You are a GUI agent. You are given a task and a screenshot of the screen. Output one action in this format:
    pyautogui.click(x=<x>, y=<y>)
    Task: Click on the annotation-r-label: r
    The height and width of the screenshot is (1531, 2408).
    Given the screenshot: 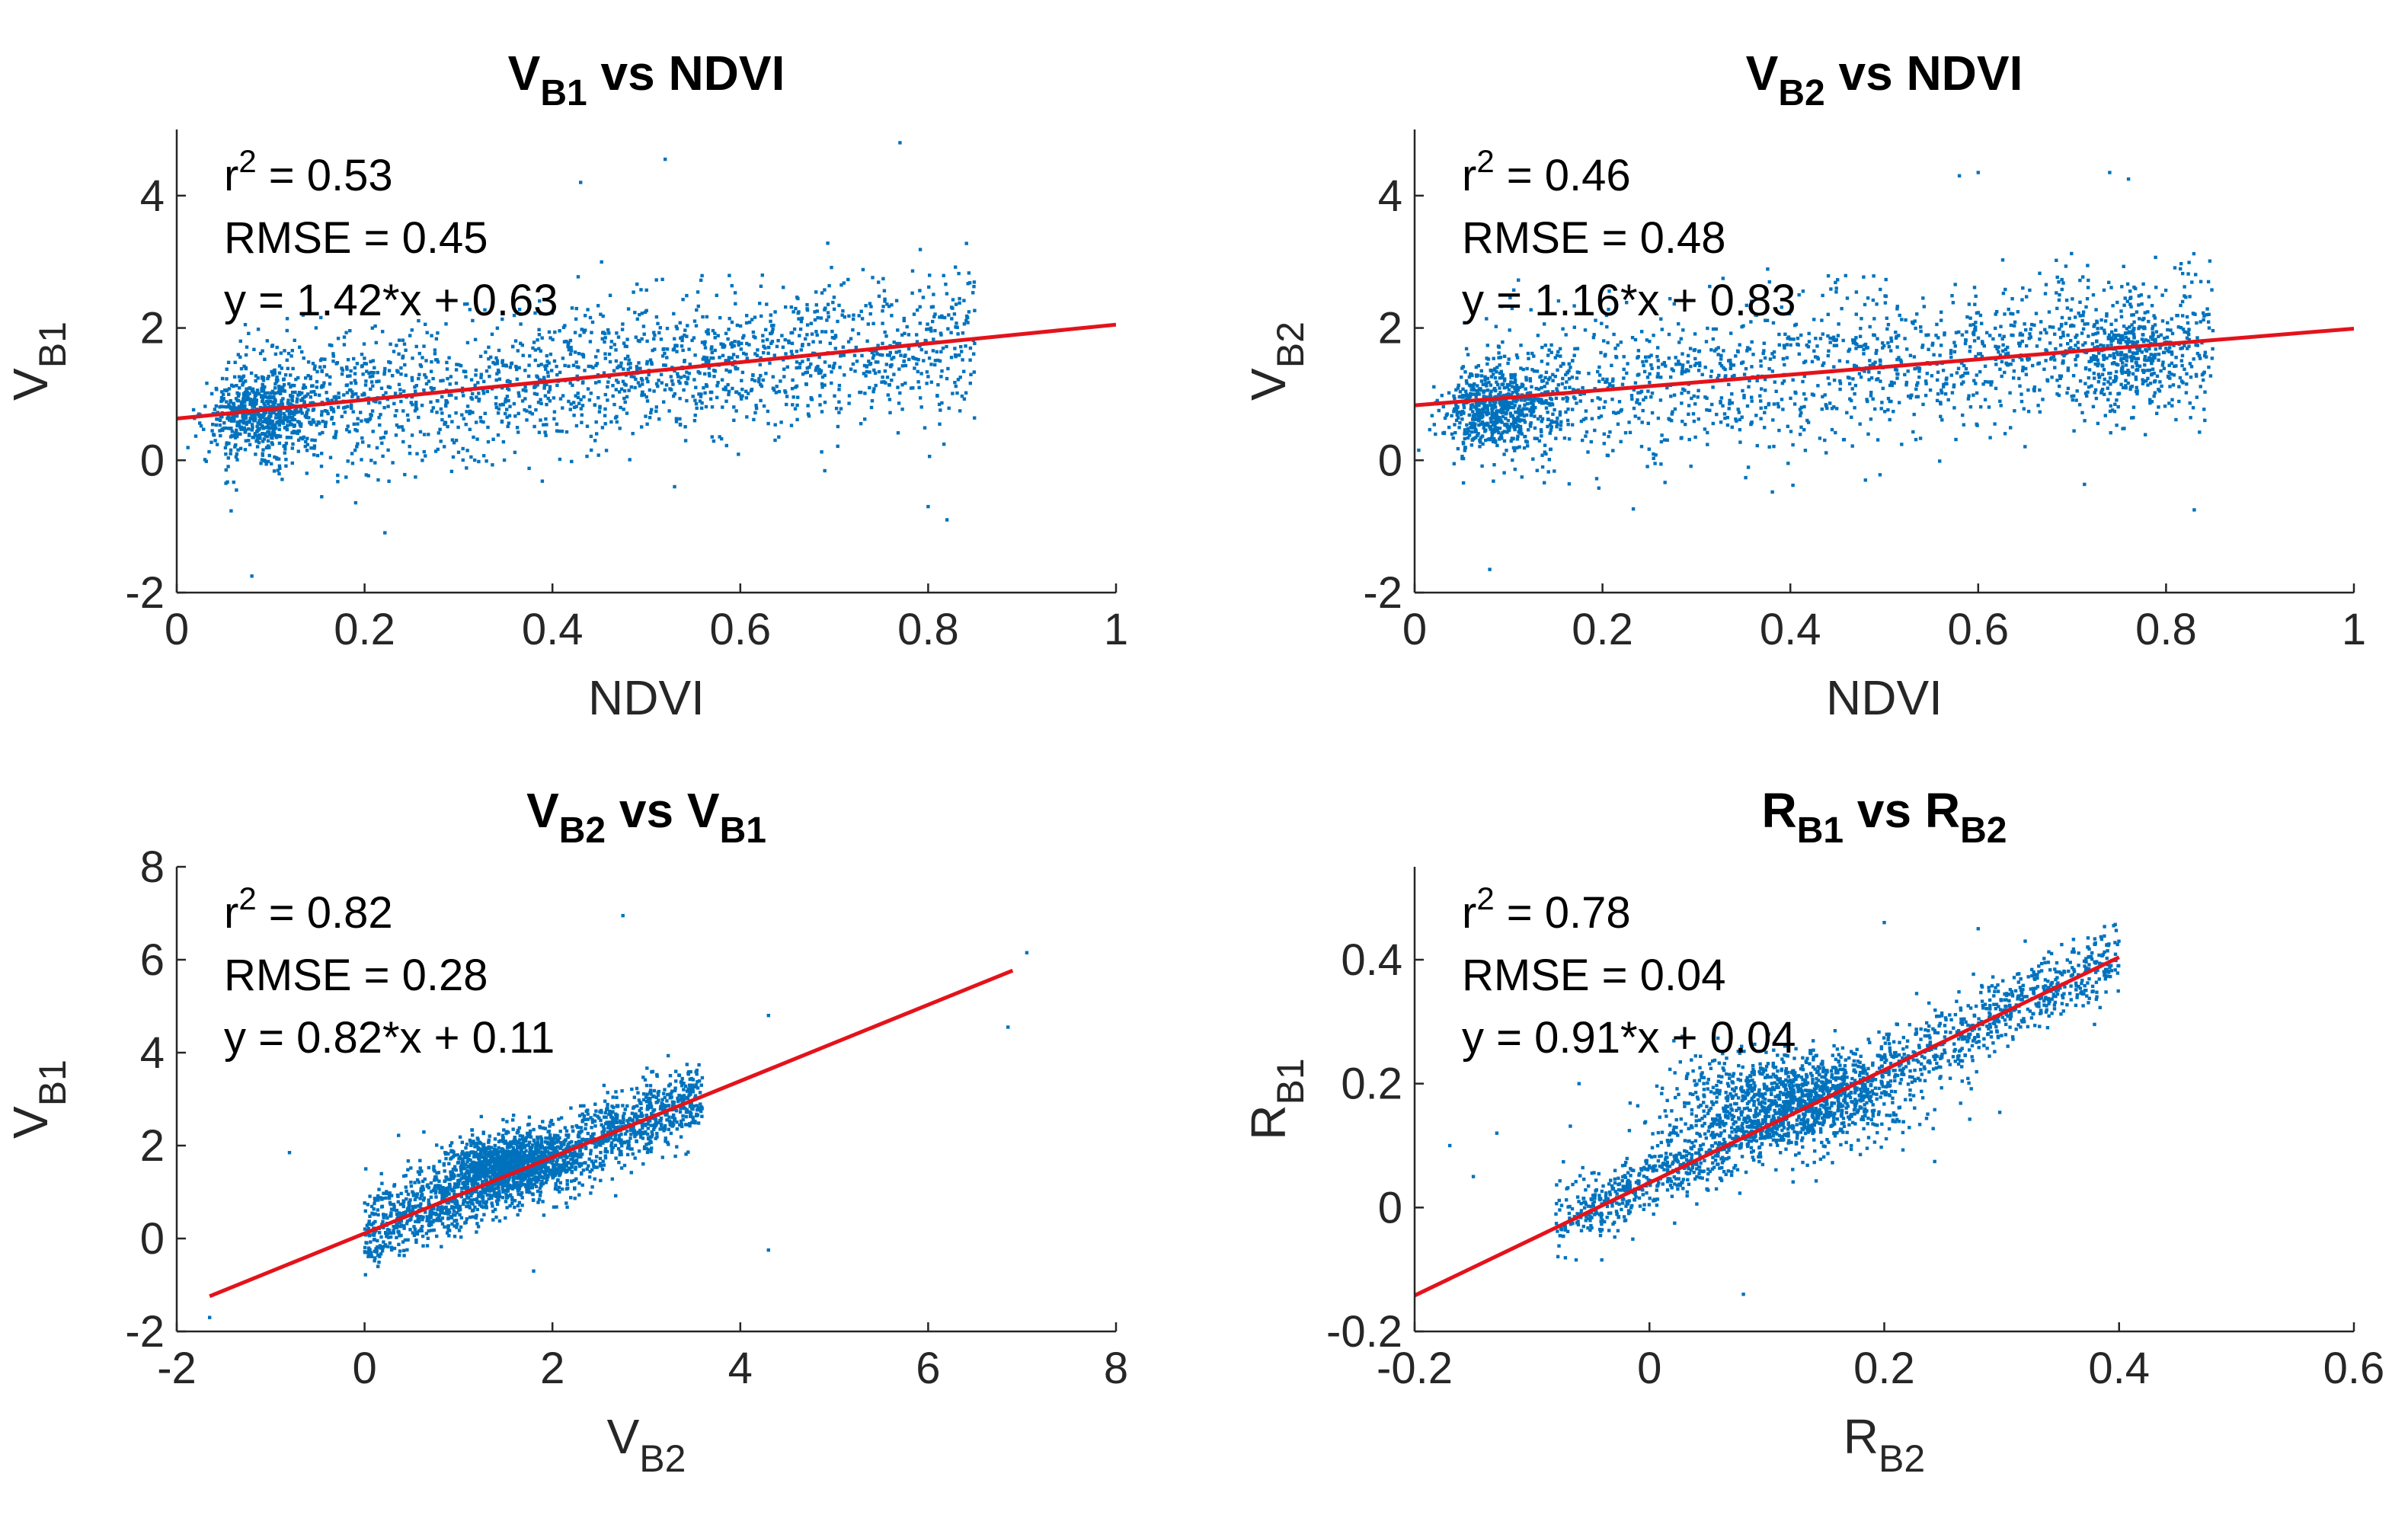 What is the action you would take?
    pyautogui.click(x=1469, y=175)
    